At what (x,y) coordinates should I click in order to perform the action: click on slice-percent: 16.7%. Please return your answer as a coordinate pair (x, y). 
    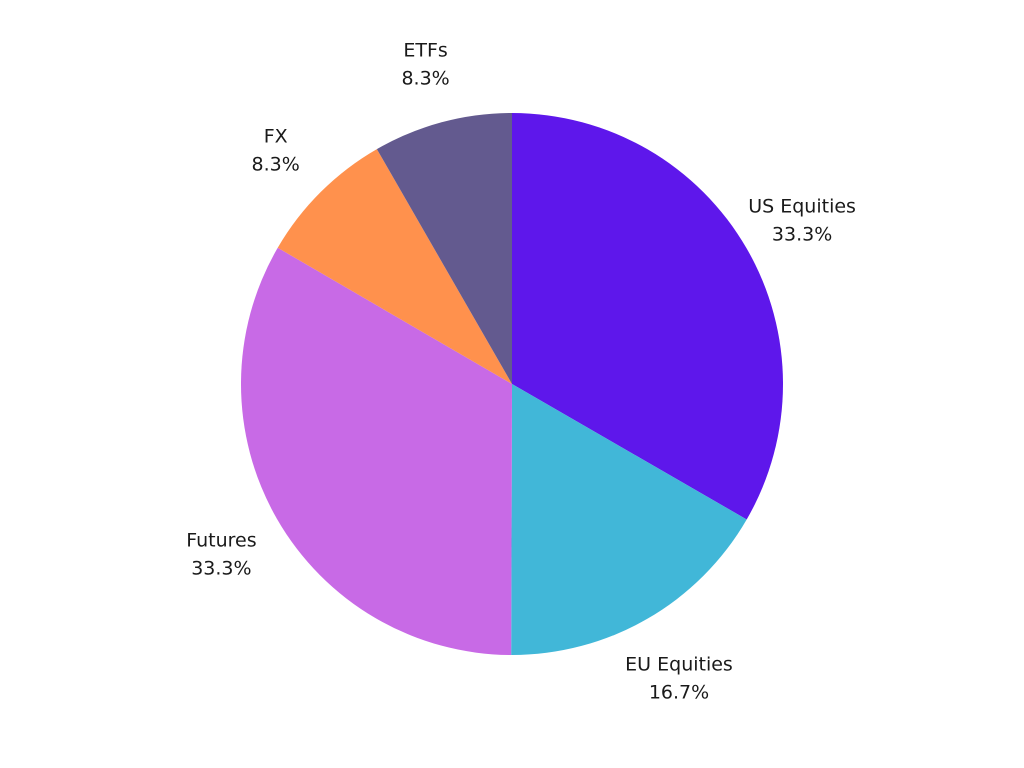
    Looking at the image, I should click on (679, 692).